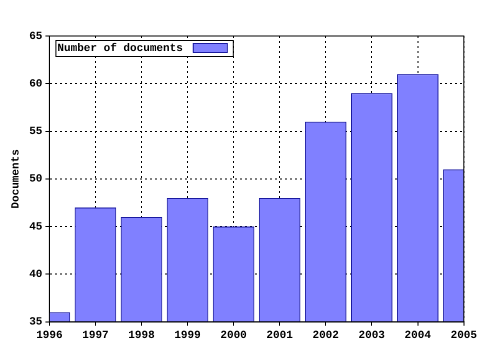  I want to click on x-tick-label: 2001, so click(280, 336).